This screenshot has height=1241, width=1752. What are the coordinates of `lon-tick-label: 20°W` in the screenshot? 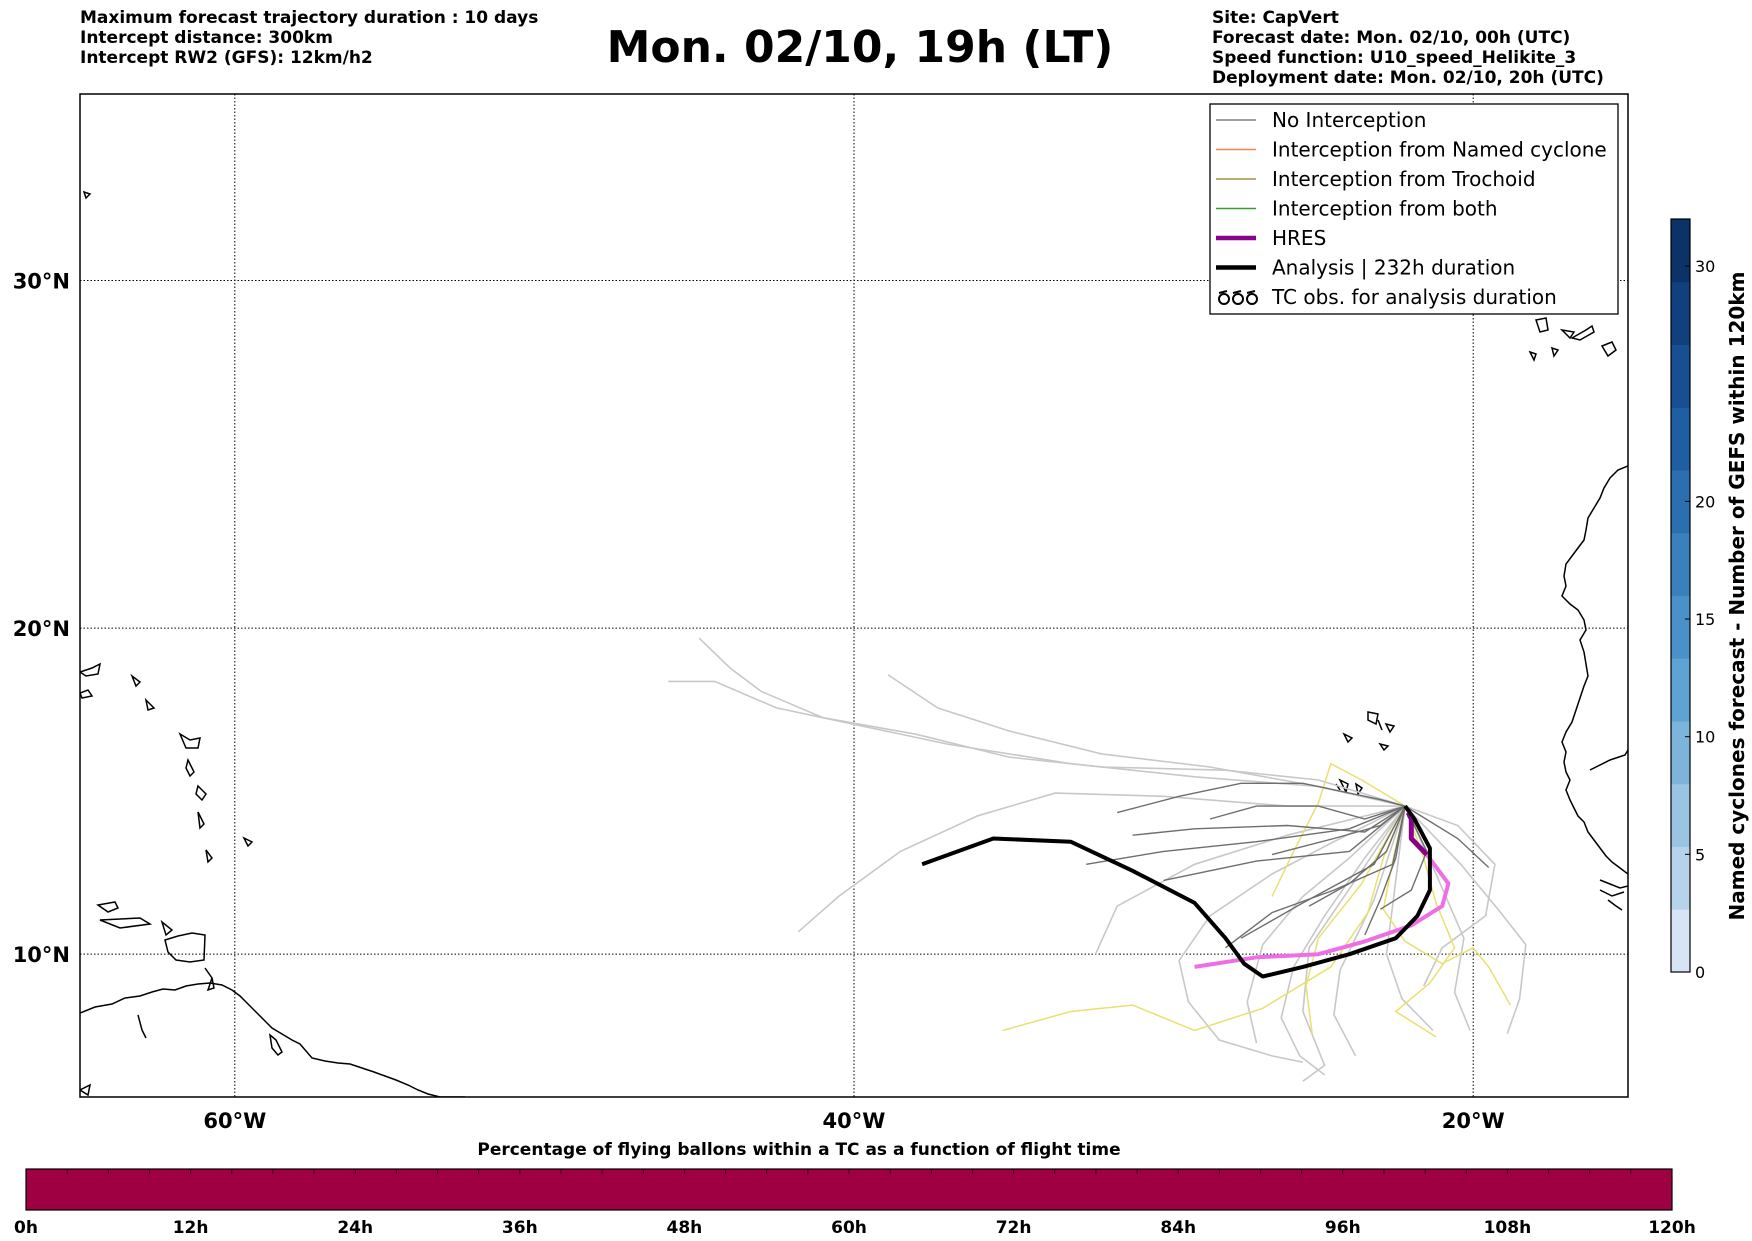 It's located at (1473, 1121).